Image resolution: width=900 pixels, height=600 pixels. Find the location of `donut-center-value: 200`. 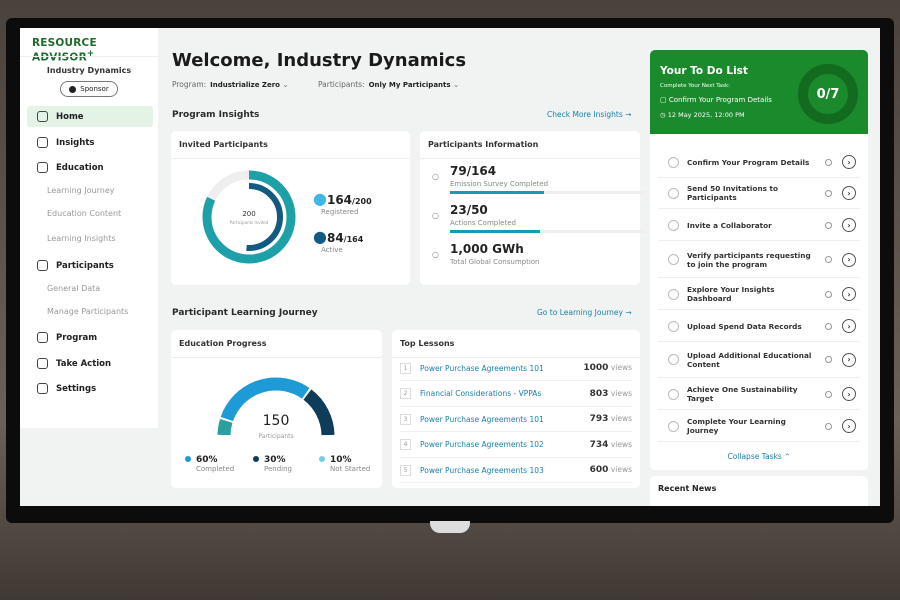

donut-center-value: 200 is located at coordinates (248, 214).